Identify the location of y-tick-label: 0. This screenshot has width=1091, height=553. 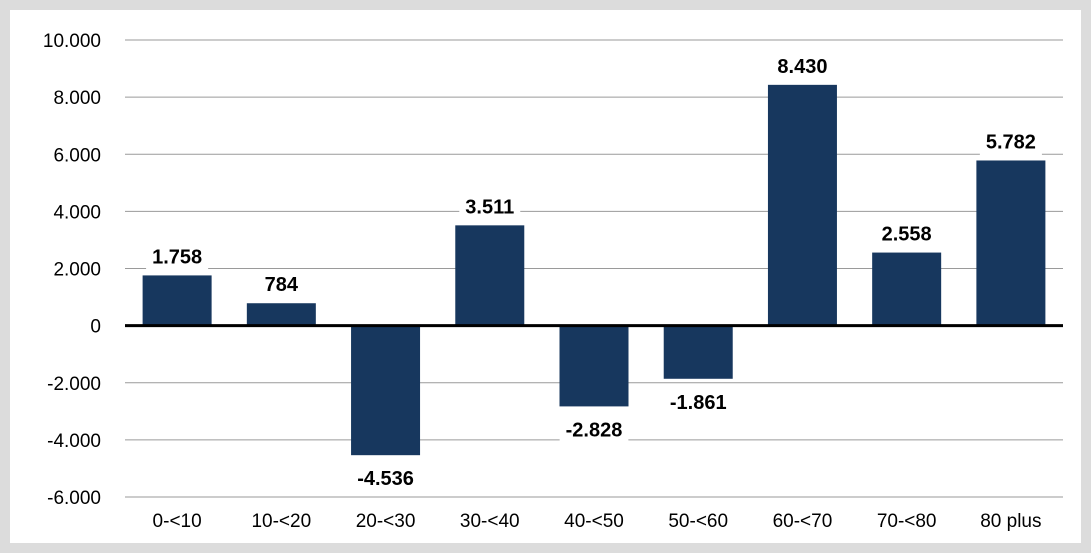
(95, 327).